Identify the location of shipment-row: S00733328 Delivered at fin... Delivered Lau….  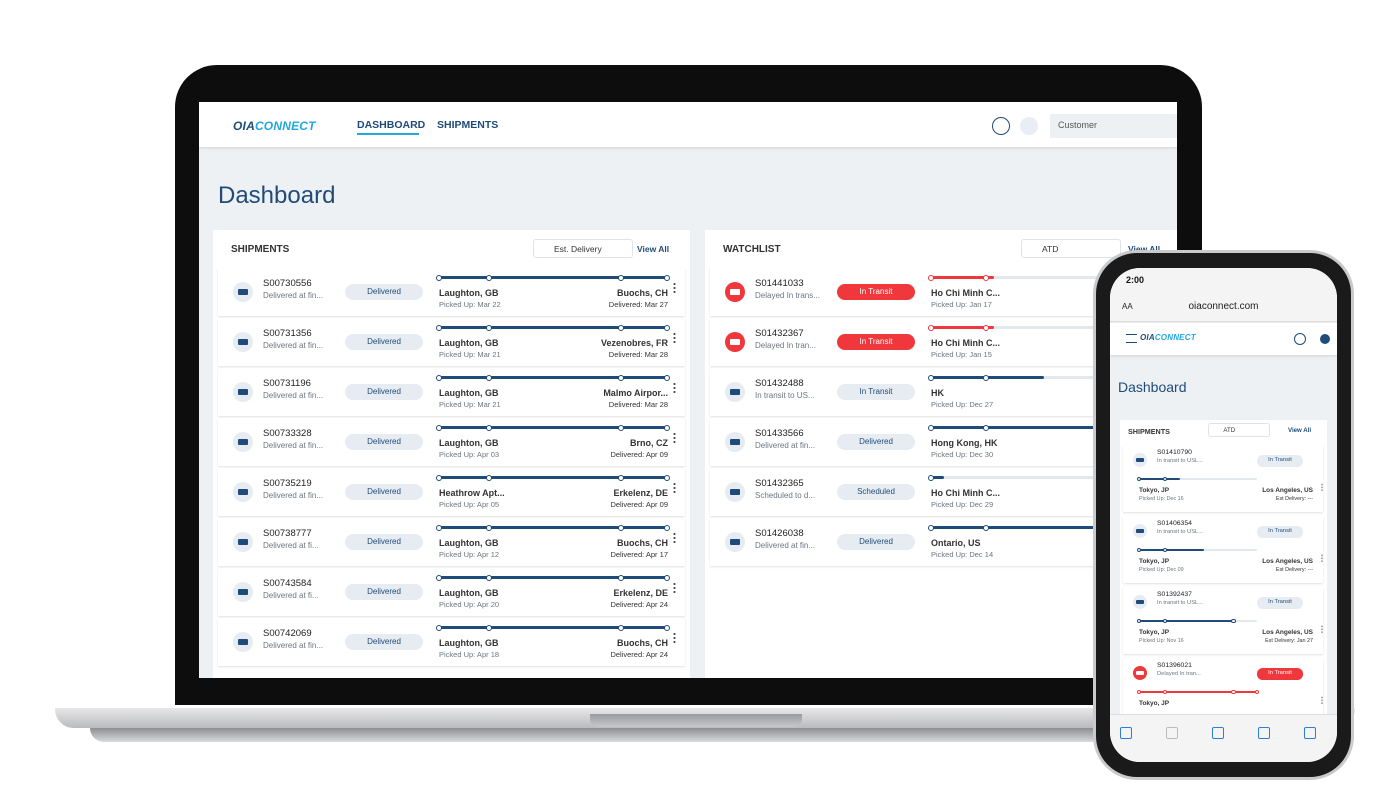
(451, 442).